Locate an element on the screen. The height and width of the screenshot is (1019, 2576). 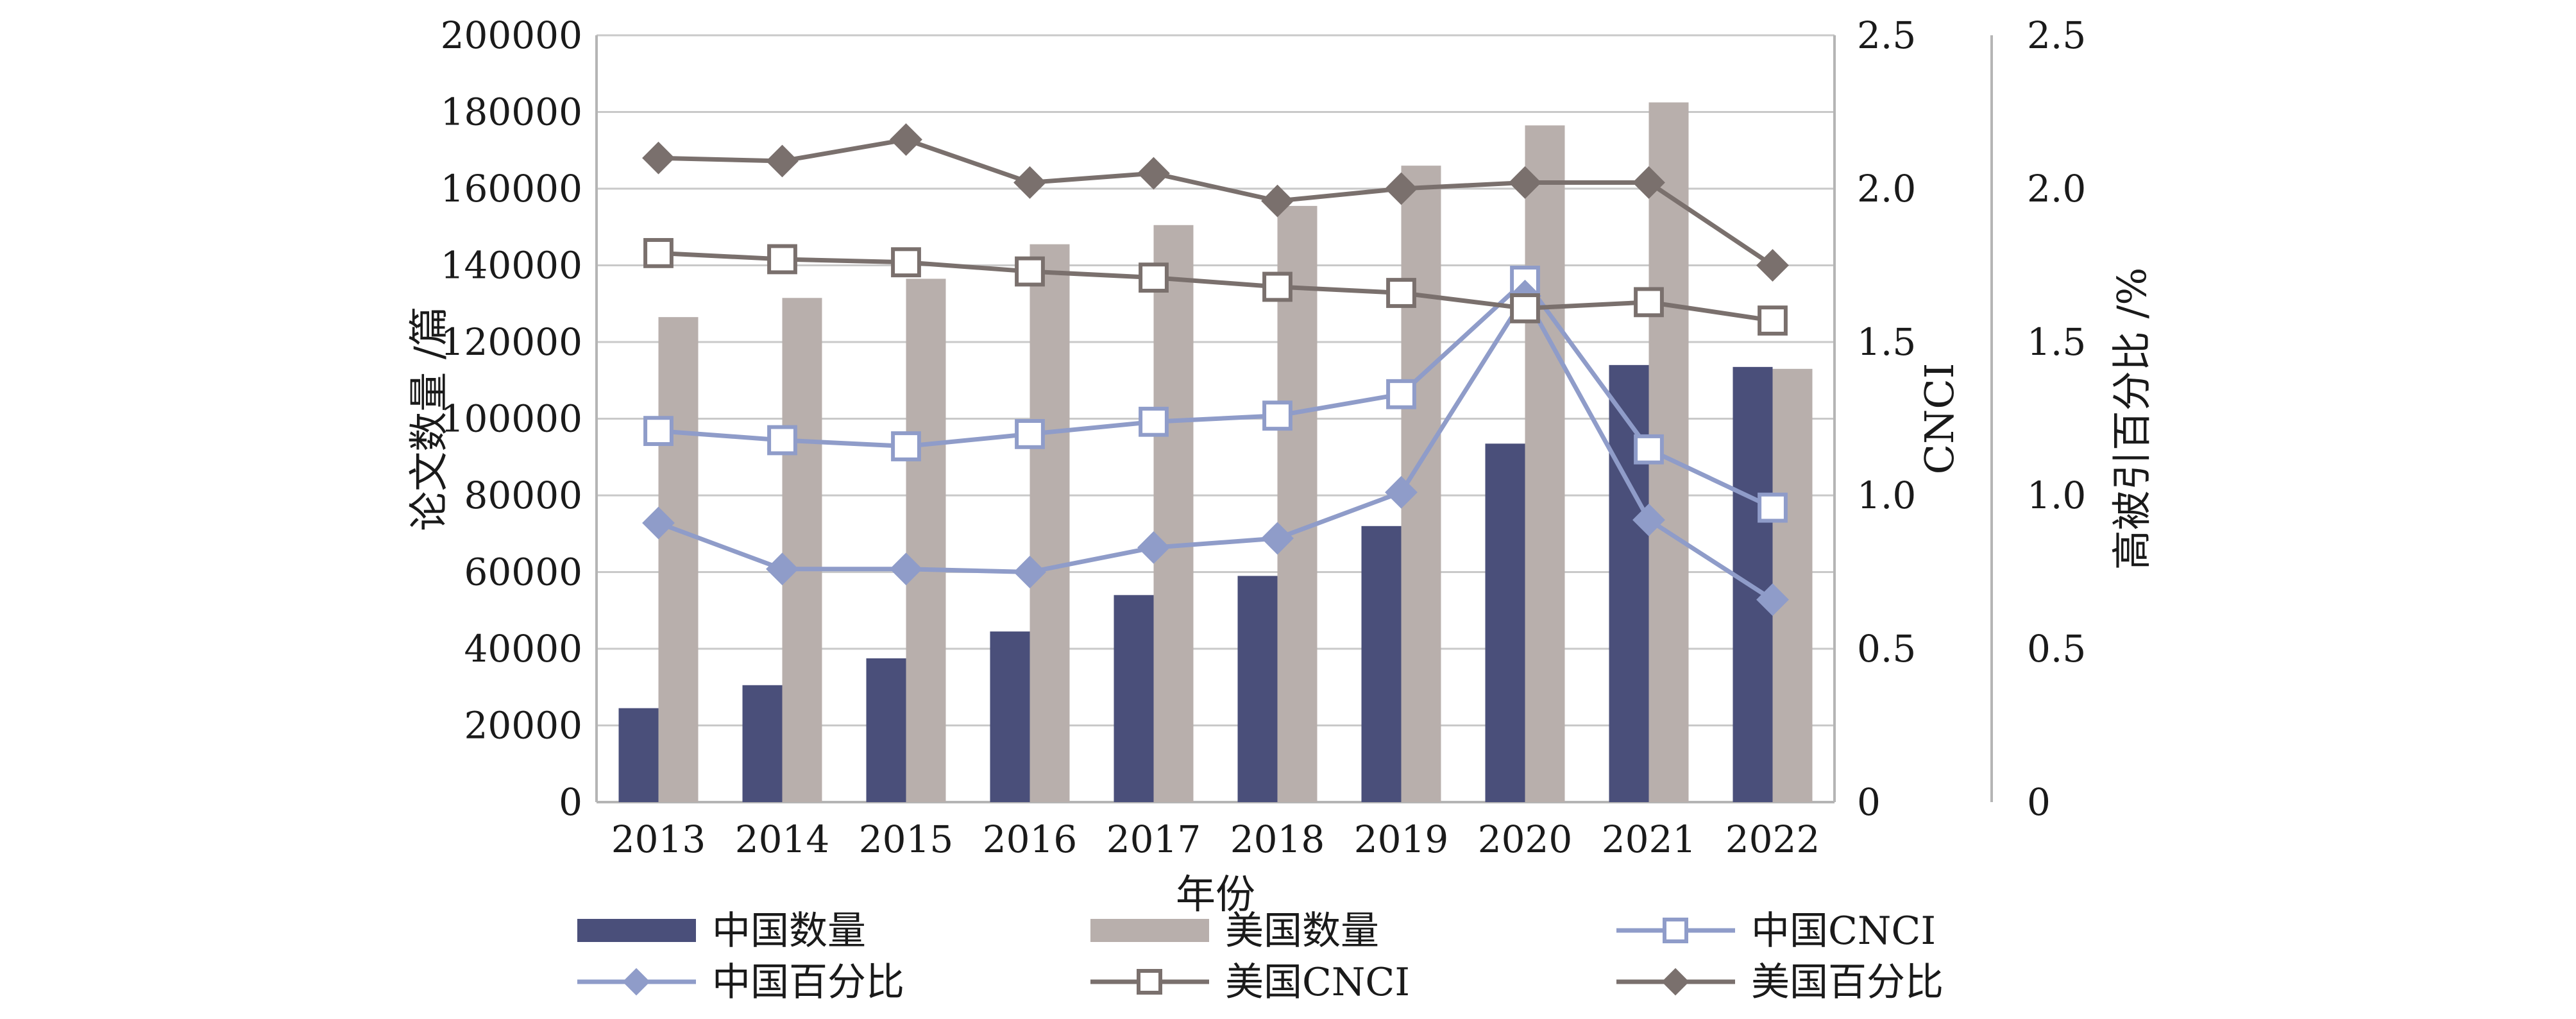
line-中国CNCI is located at coordinates (1216, 394).